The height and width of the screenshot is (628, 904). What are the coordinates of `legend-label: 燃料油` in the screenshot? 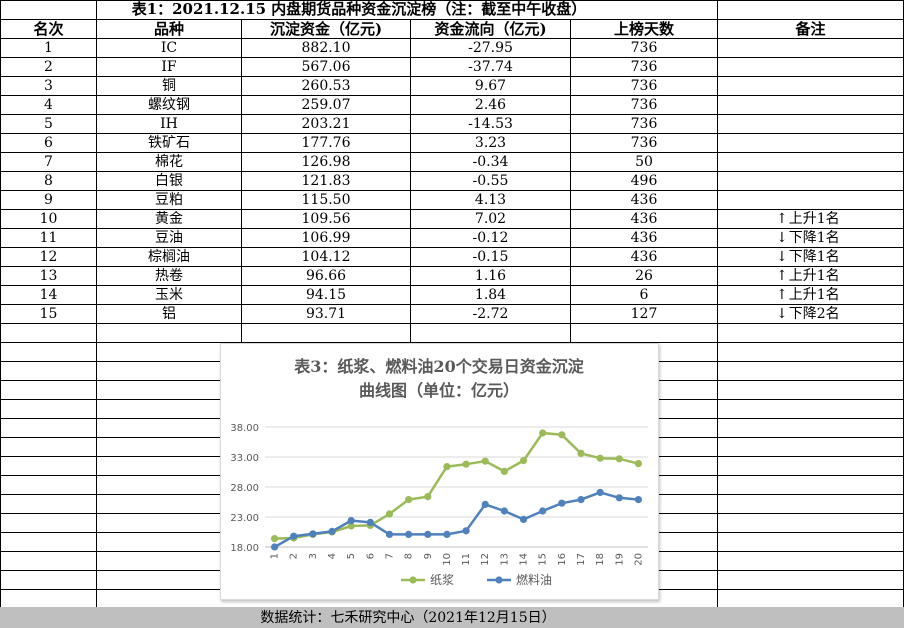 It's located at (534, 579).